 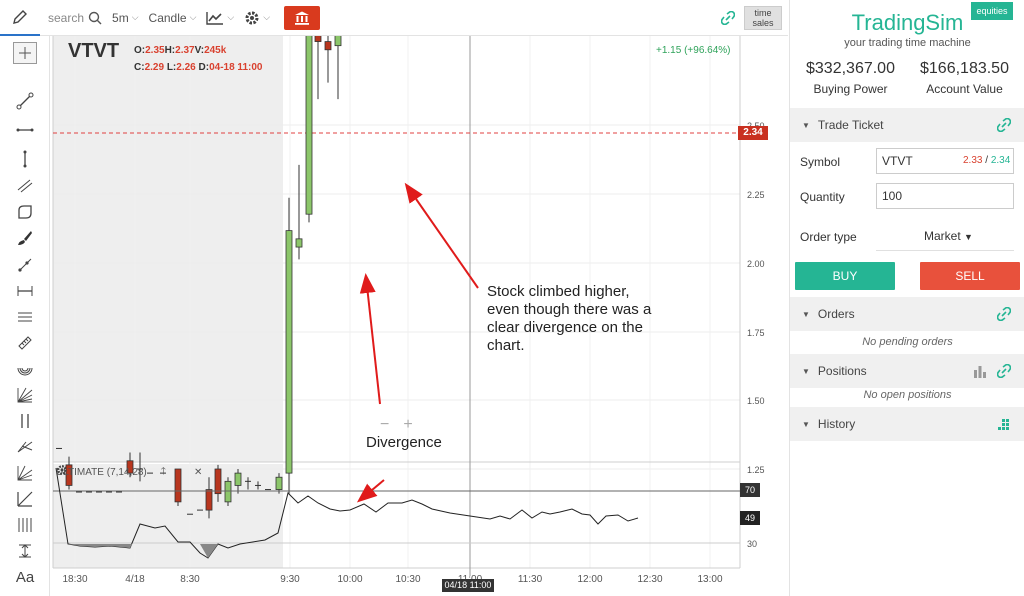 I want to click on price-axis-label: 2.00, so click(x=756, y=264).